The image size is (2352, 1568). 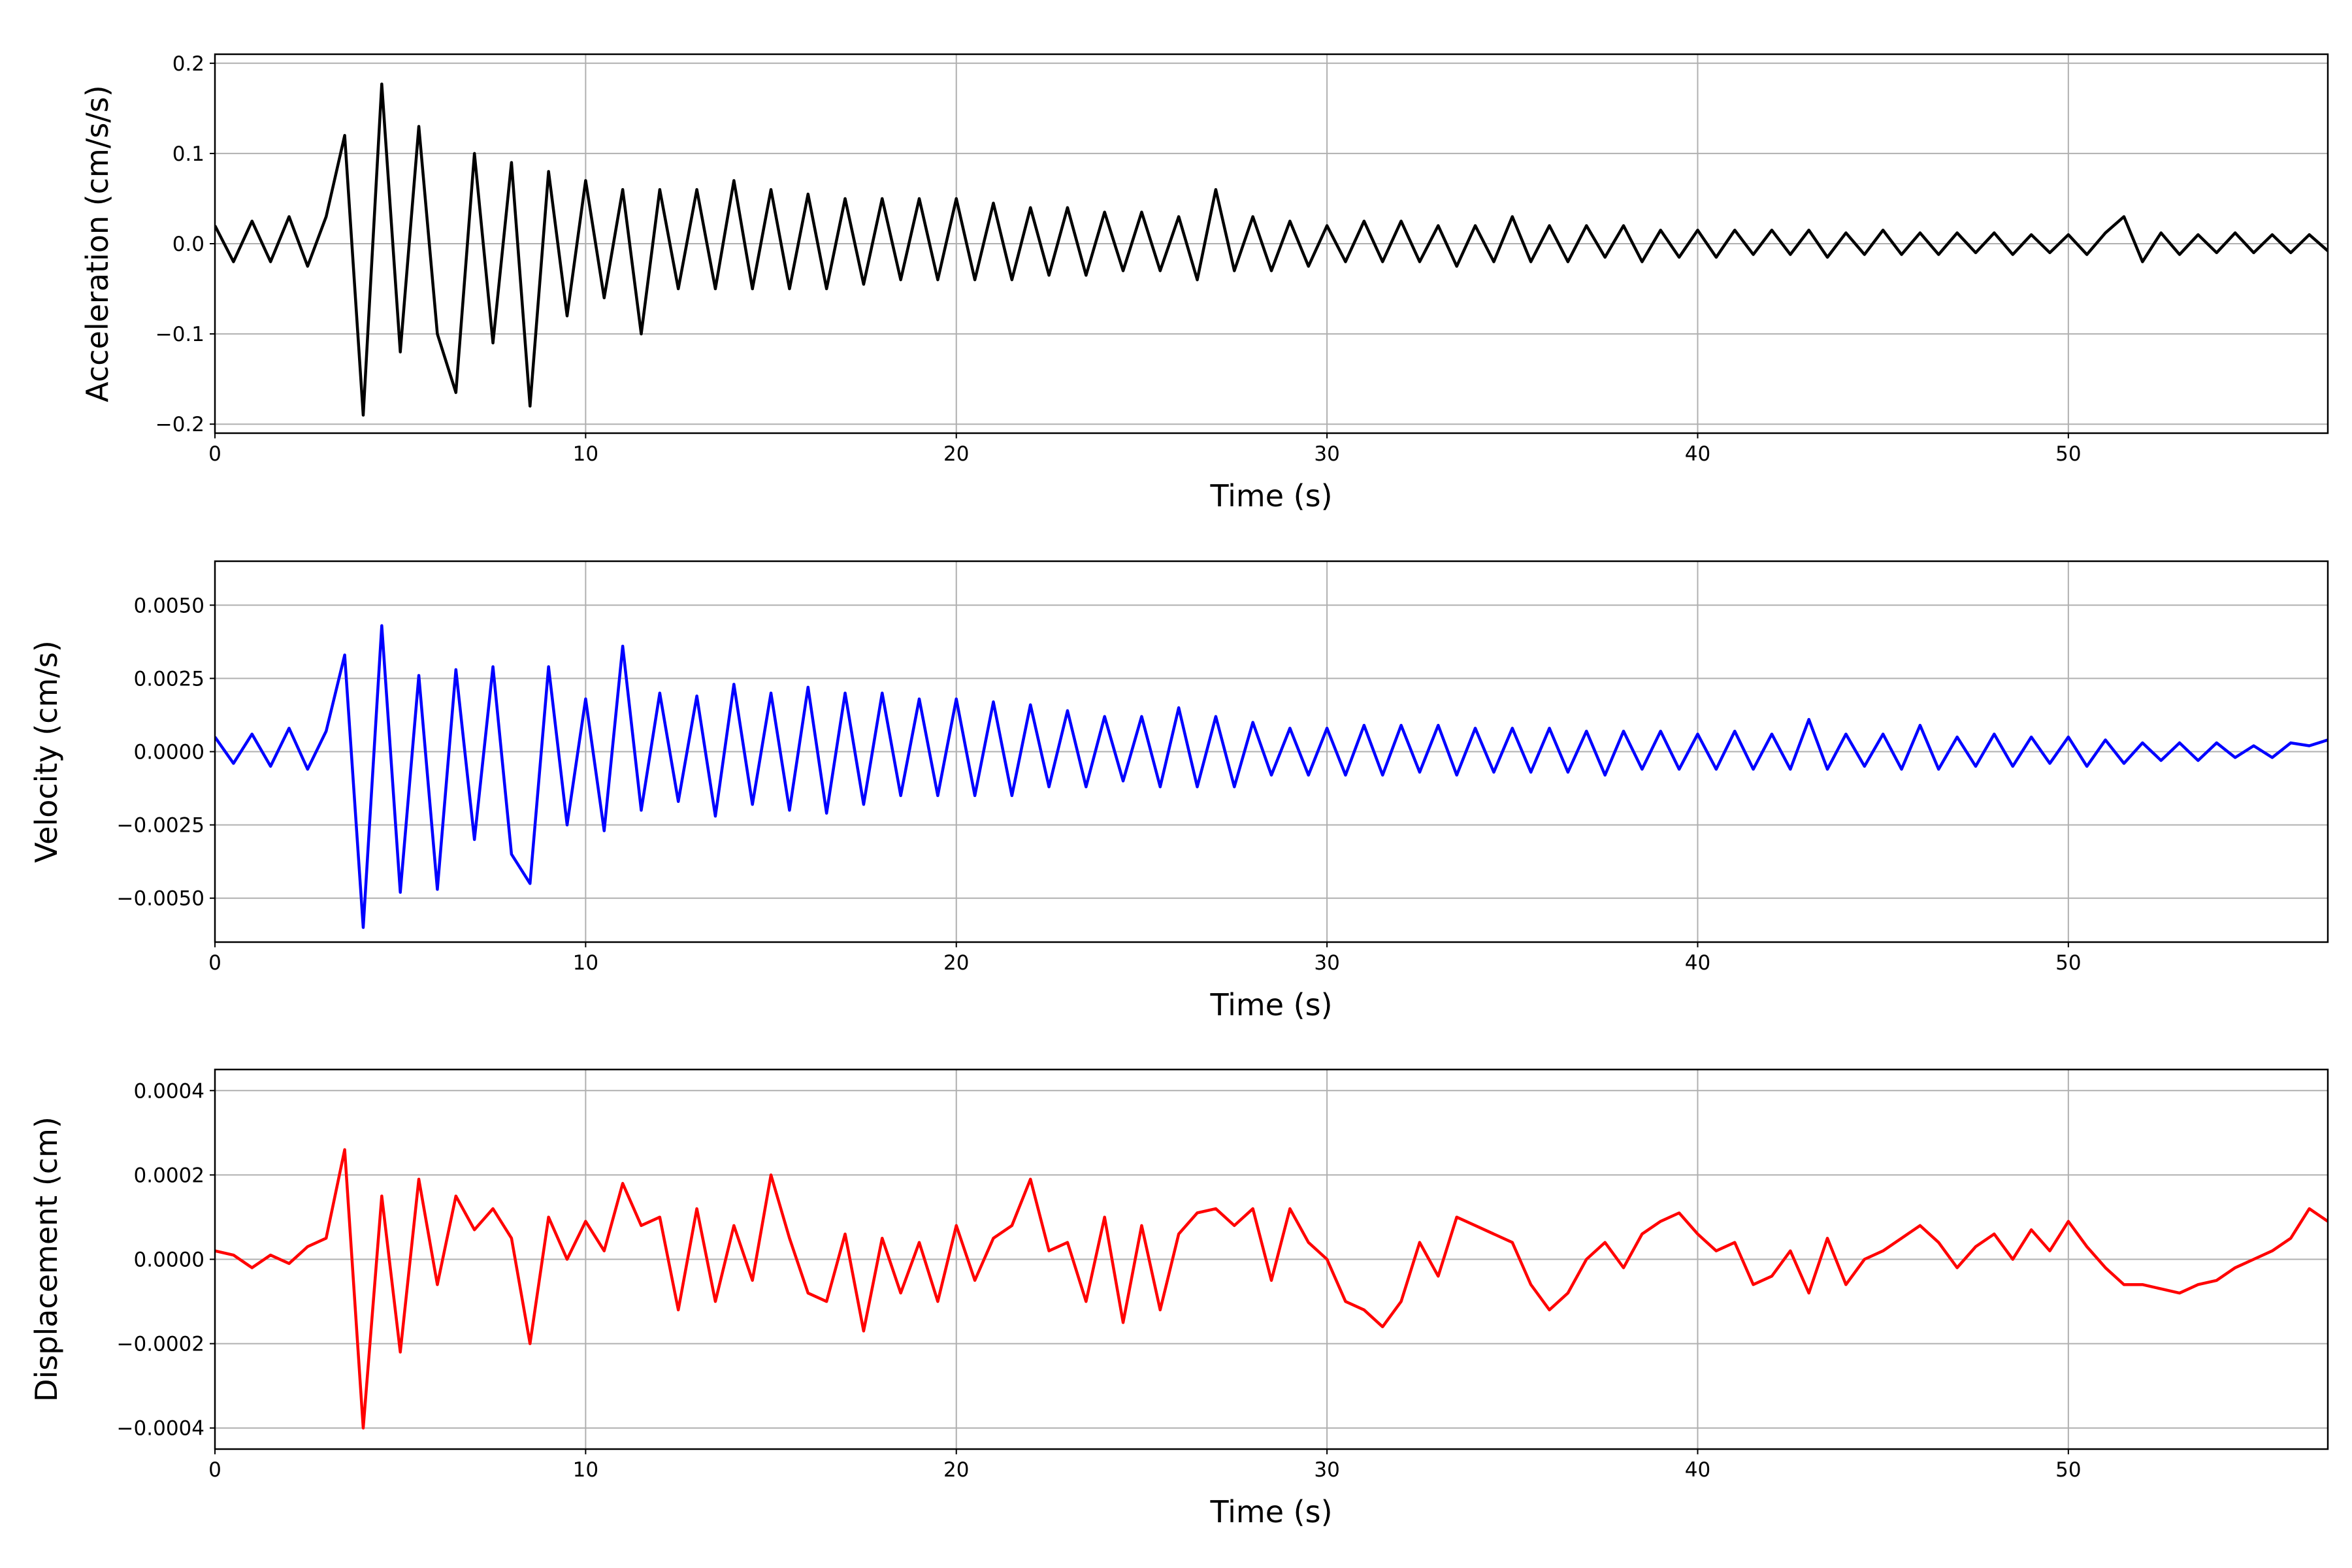 I want to click on y-tick-label: 0.0050, so click(x=169, y=605).